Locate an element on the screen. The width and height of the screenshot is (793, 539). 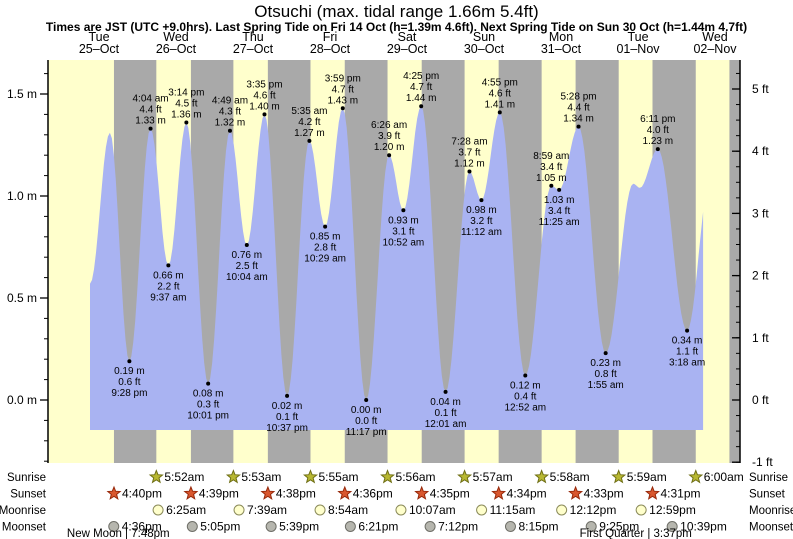
high-tide-annotation: 3.4 ft is located at coordinates (551, 167).